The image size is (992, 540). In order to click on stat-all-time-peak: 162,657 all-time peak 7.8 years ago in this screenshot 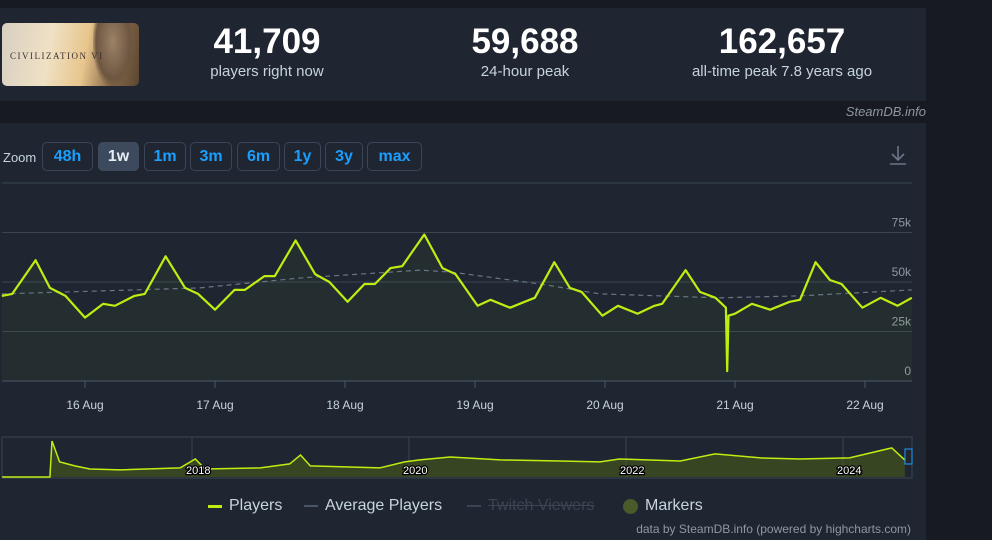, I will do `click(782, 51)`.